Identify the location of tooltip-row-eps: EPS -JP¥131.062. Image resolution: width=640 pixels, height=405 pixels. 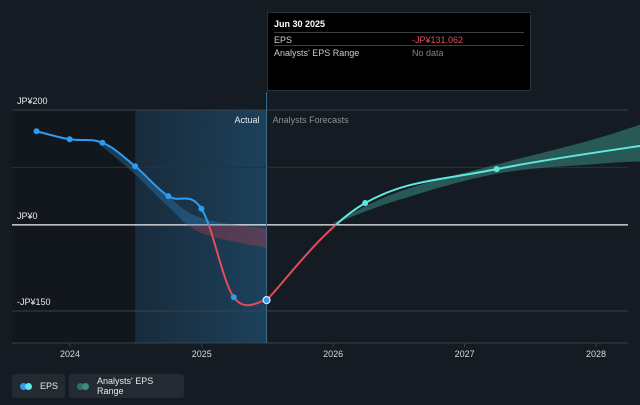
(399, 39).